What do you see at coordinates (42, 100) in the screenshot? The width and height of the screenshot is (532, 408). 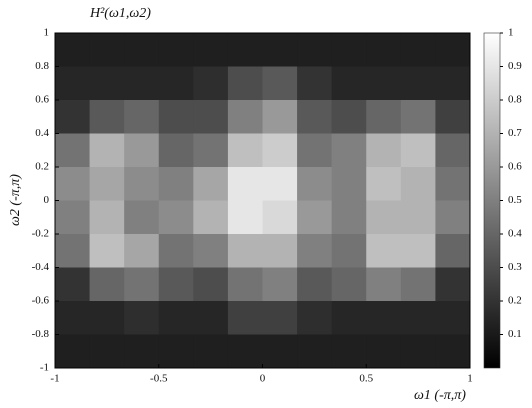 I see `y-tick-label: 0.6` at bounding box center [42, 100].